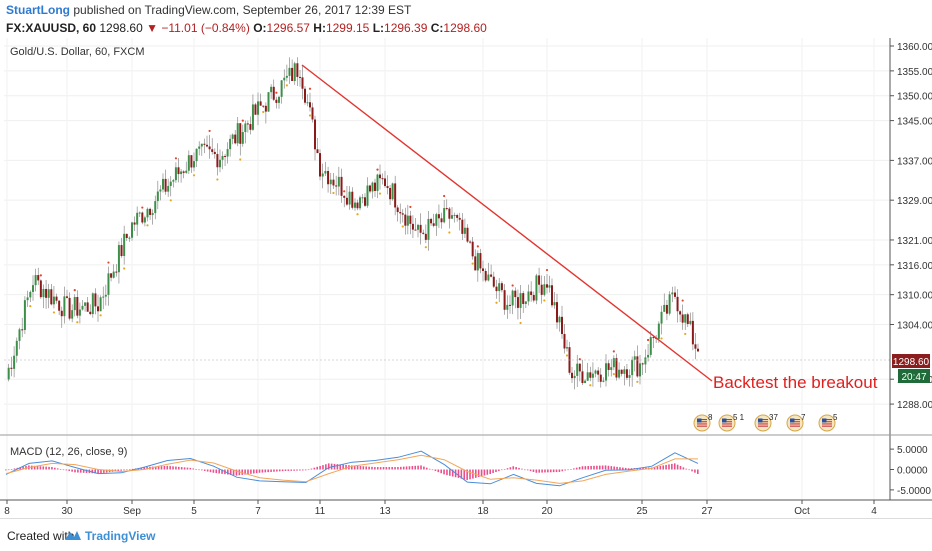  I want to click on time-tick-label: 18, so click(483, 511).